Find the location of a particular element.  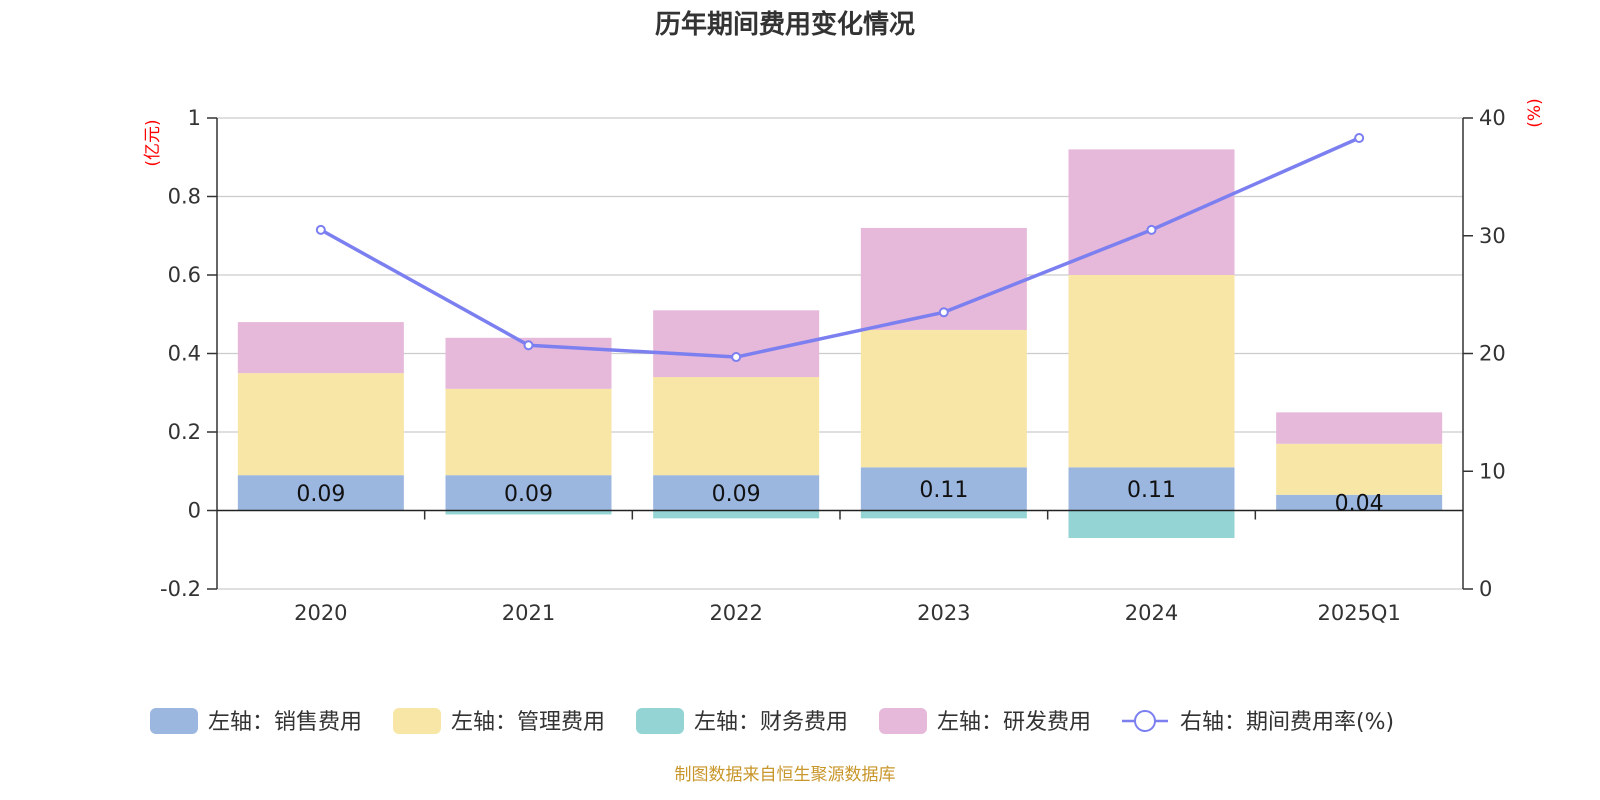

left-axis-tick-label: 0.6 is located at coordinates (184, 275).